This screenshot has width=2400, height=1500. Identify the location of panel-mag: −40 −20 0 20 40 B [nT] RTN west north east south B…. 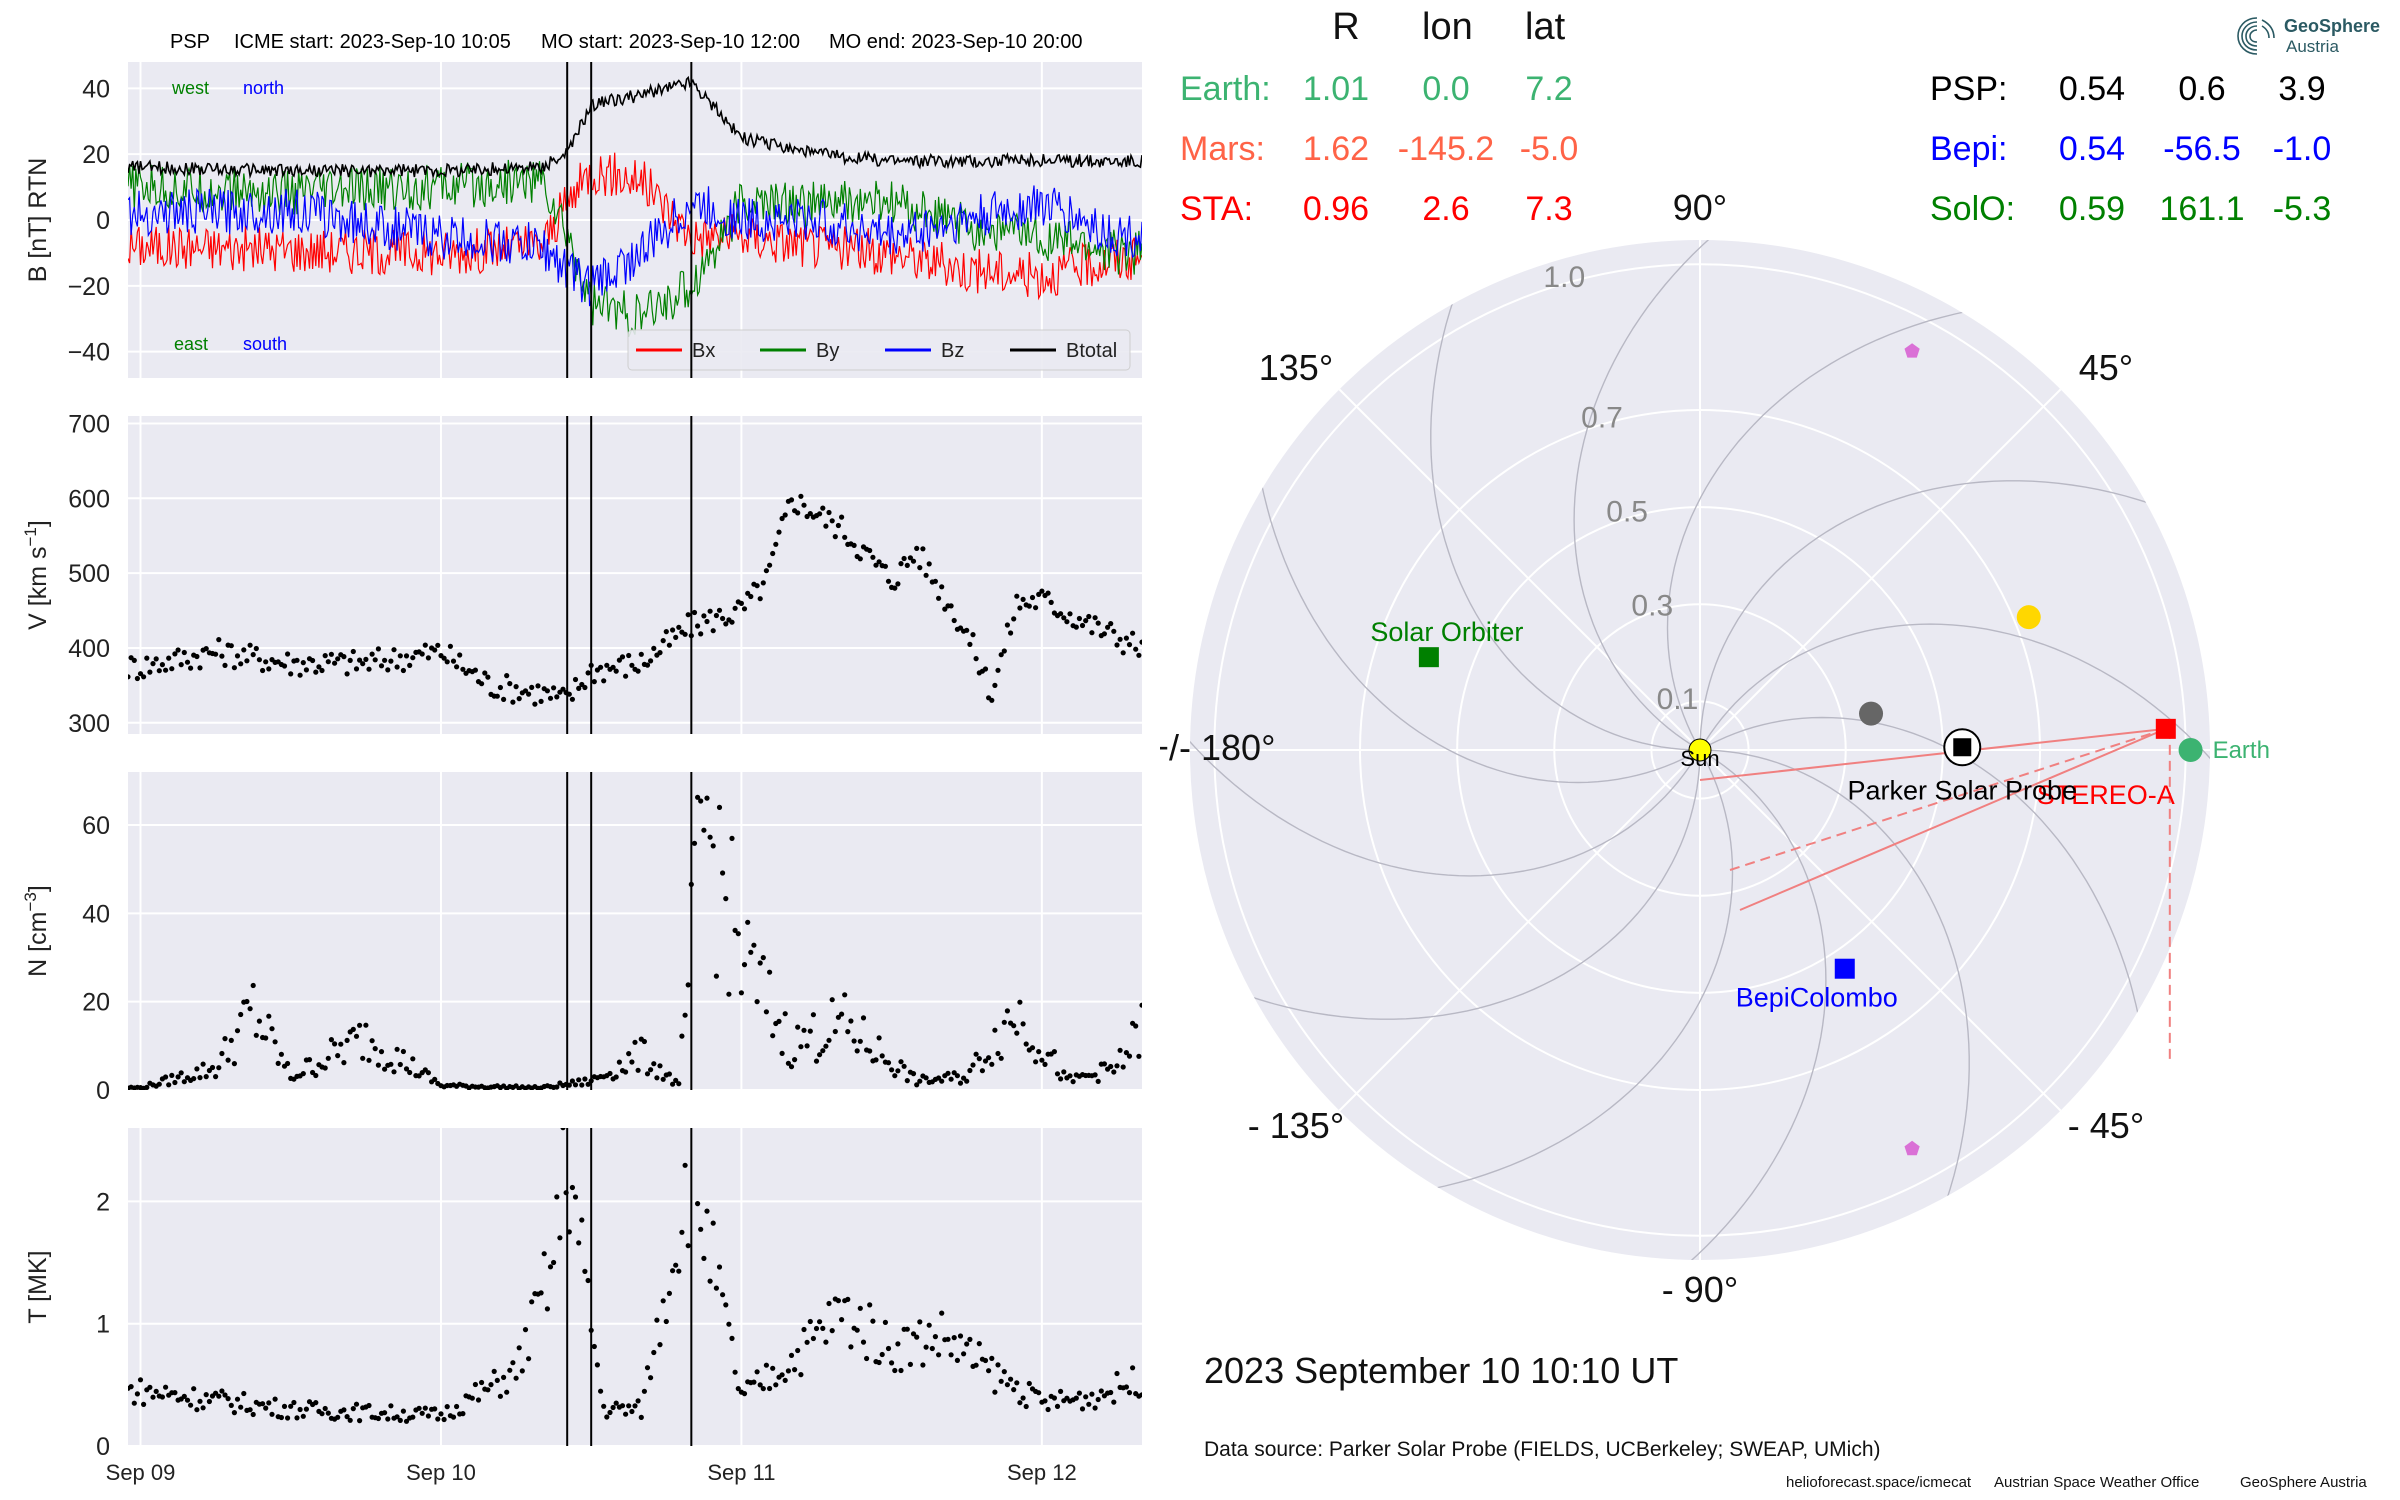
(583, 220).